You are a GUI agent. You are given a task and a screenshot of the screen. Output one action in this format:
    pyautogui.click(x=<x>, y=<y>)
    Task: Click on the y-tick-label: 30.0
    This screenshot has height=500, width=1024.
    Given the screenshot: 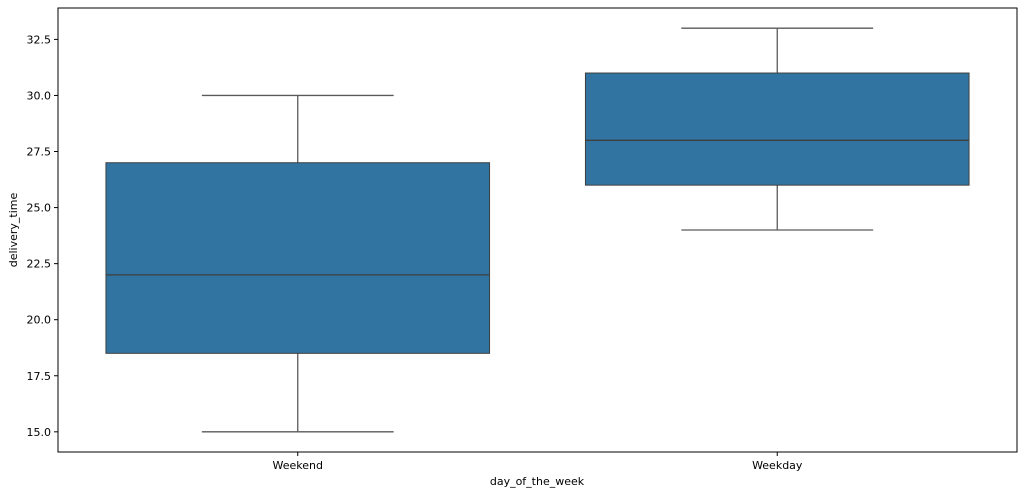 What is the action you would take?
    pyautogui.click(x=39, y=95)
    